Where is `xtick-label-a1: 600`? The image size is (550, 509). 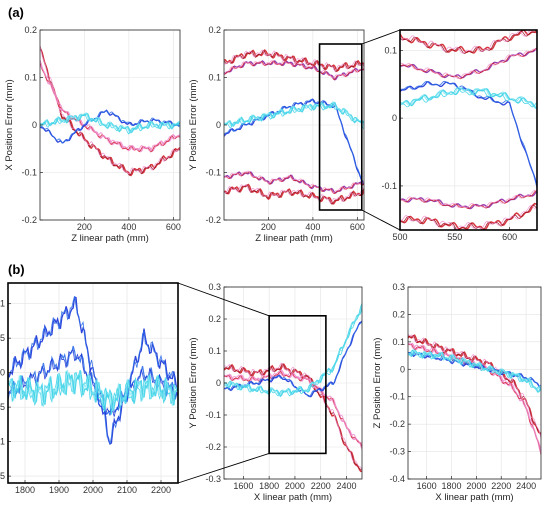 xtick-label-a1: 600 is located at coordinates (173, 227).